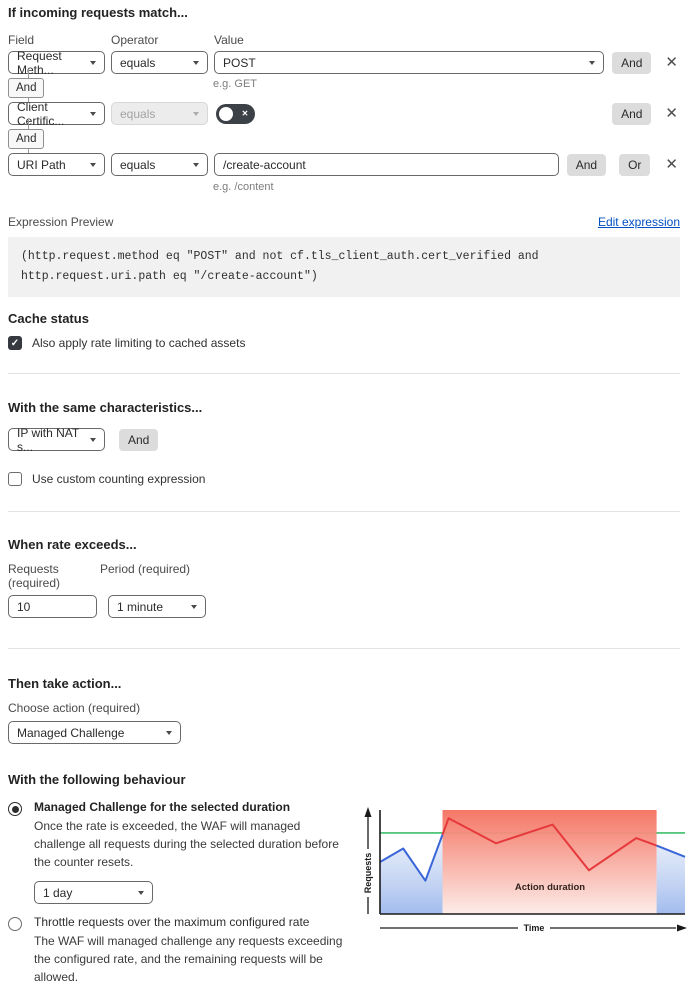 This screenshot has width=688, height=986. I want to click on arrow-up-icon, so click(368, 812).